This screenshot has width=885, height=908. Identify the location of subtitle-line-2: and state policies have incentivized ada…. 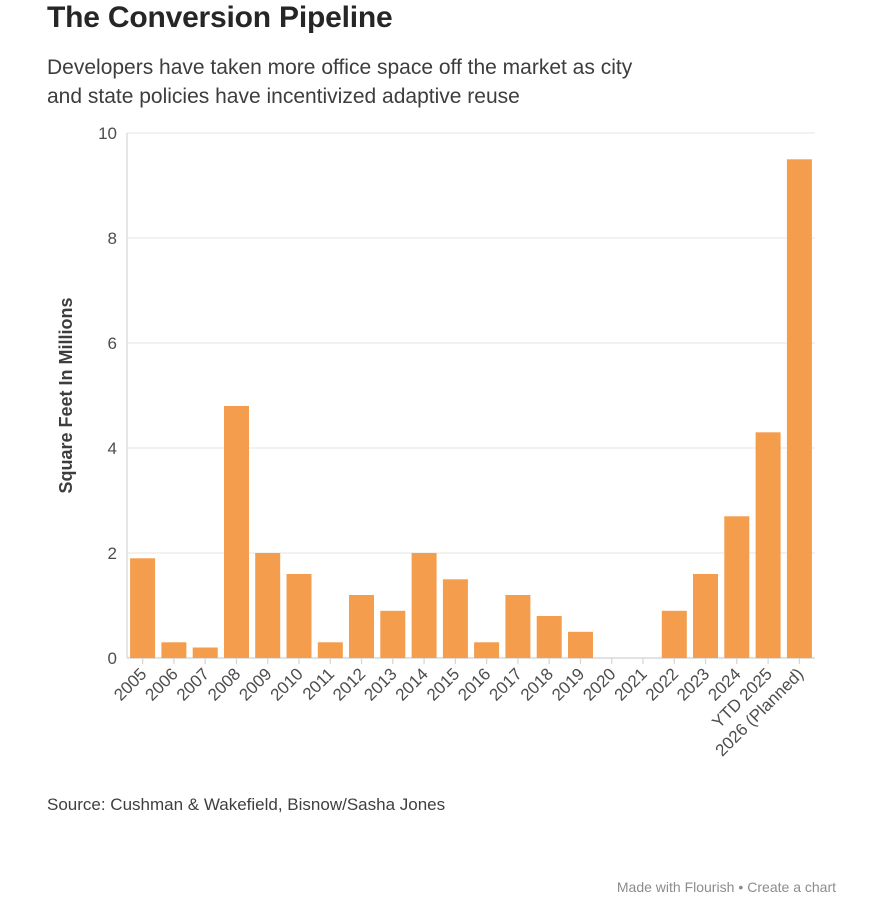
(283, 96).